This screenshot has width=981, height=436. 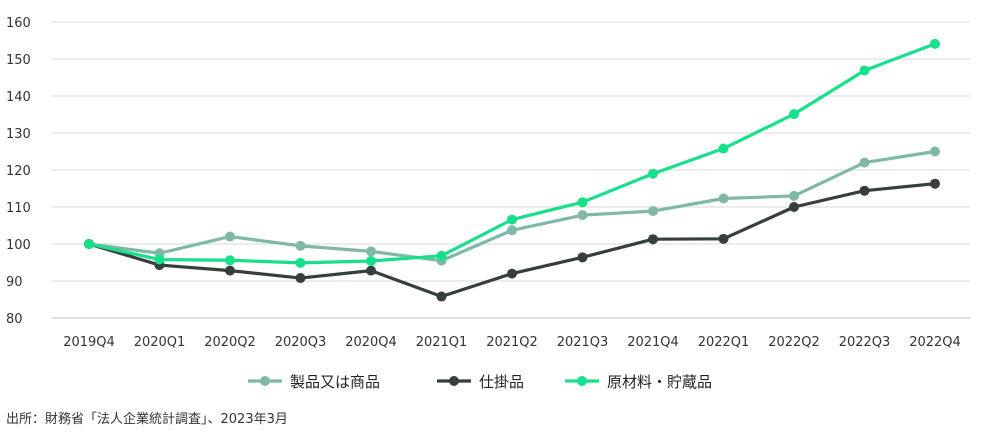 What do you see at coordinates (865, 342) in the screenshot?
I see `x-tick-label: 2022Q3` at bounding box center [865, 342].